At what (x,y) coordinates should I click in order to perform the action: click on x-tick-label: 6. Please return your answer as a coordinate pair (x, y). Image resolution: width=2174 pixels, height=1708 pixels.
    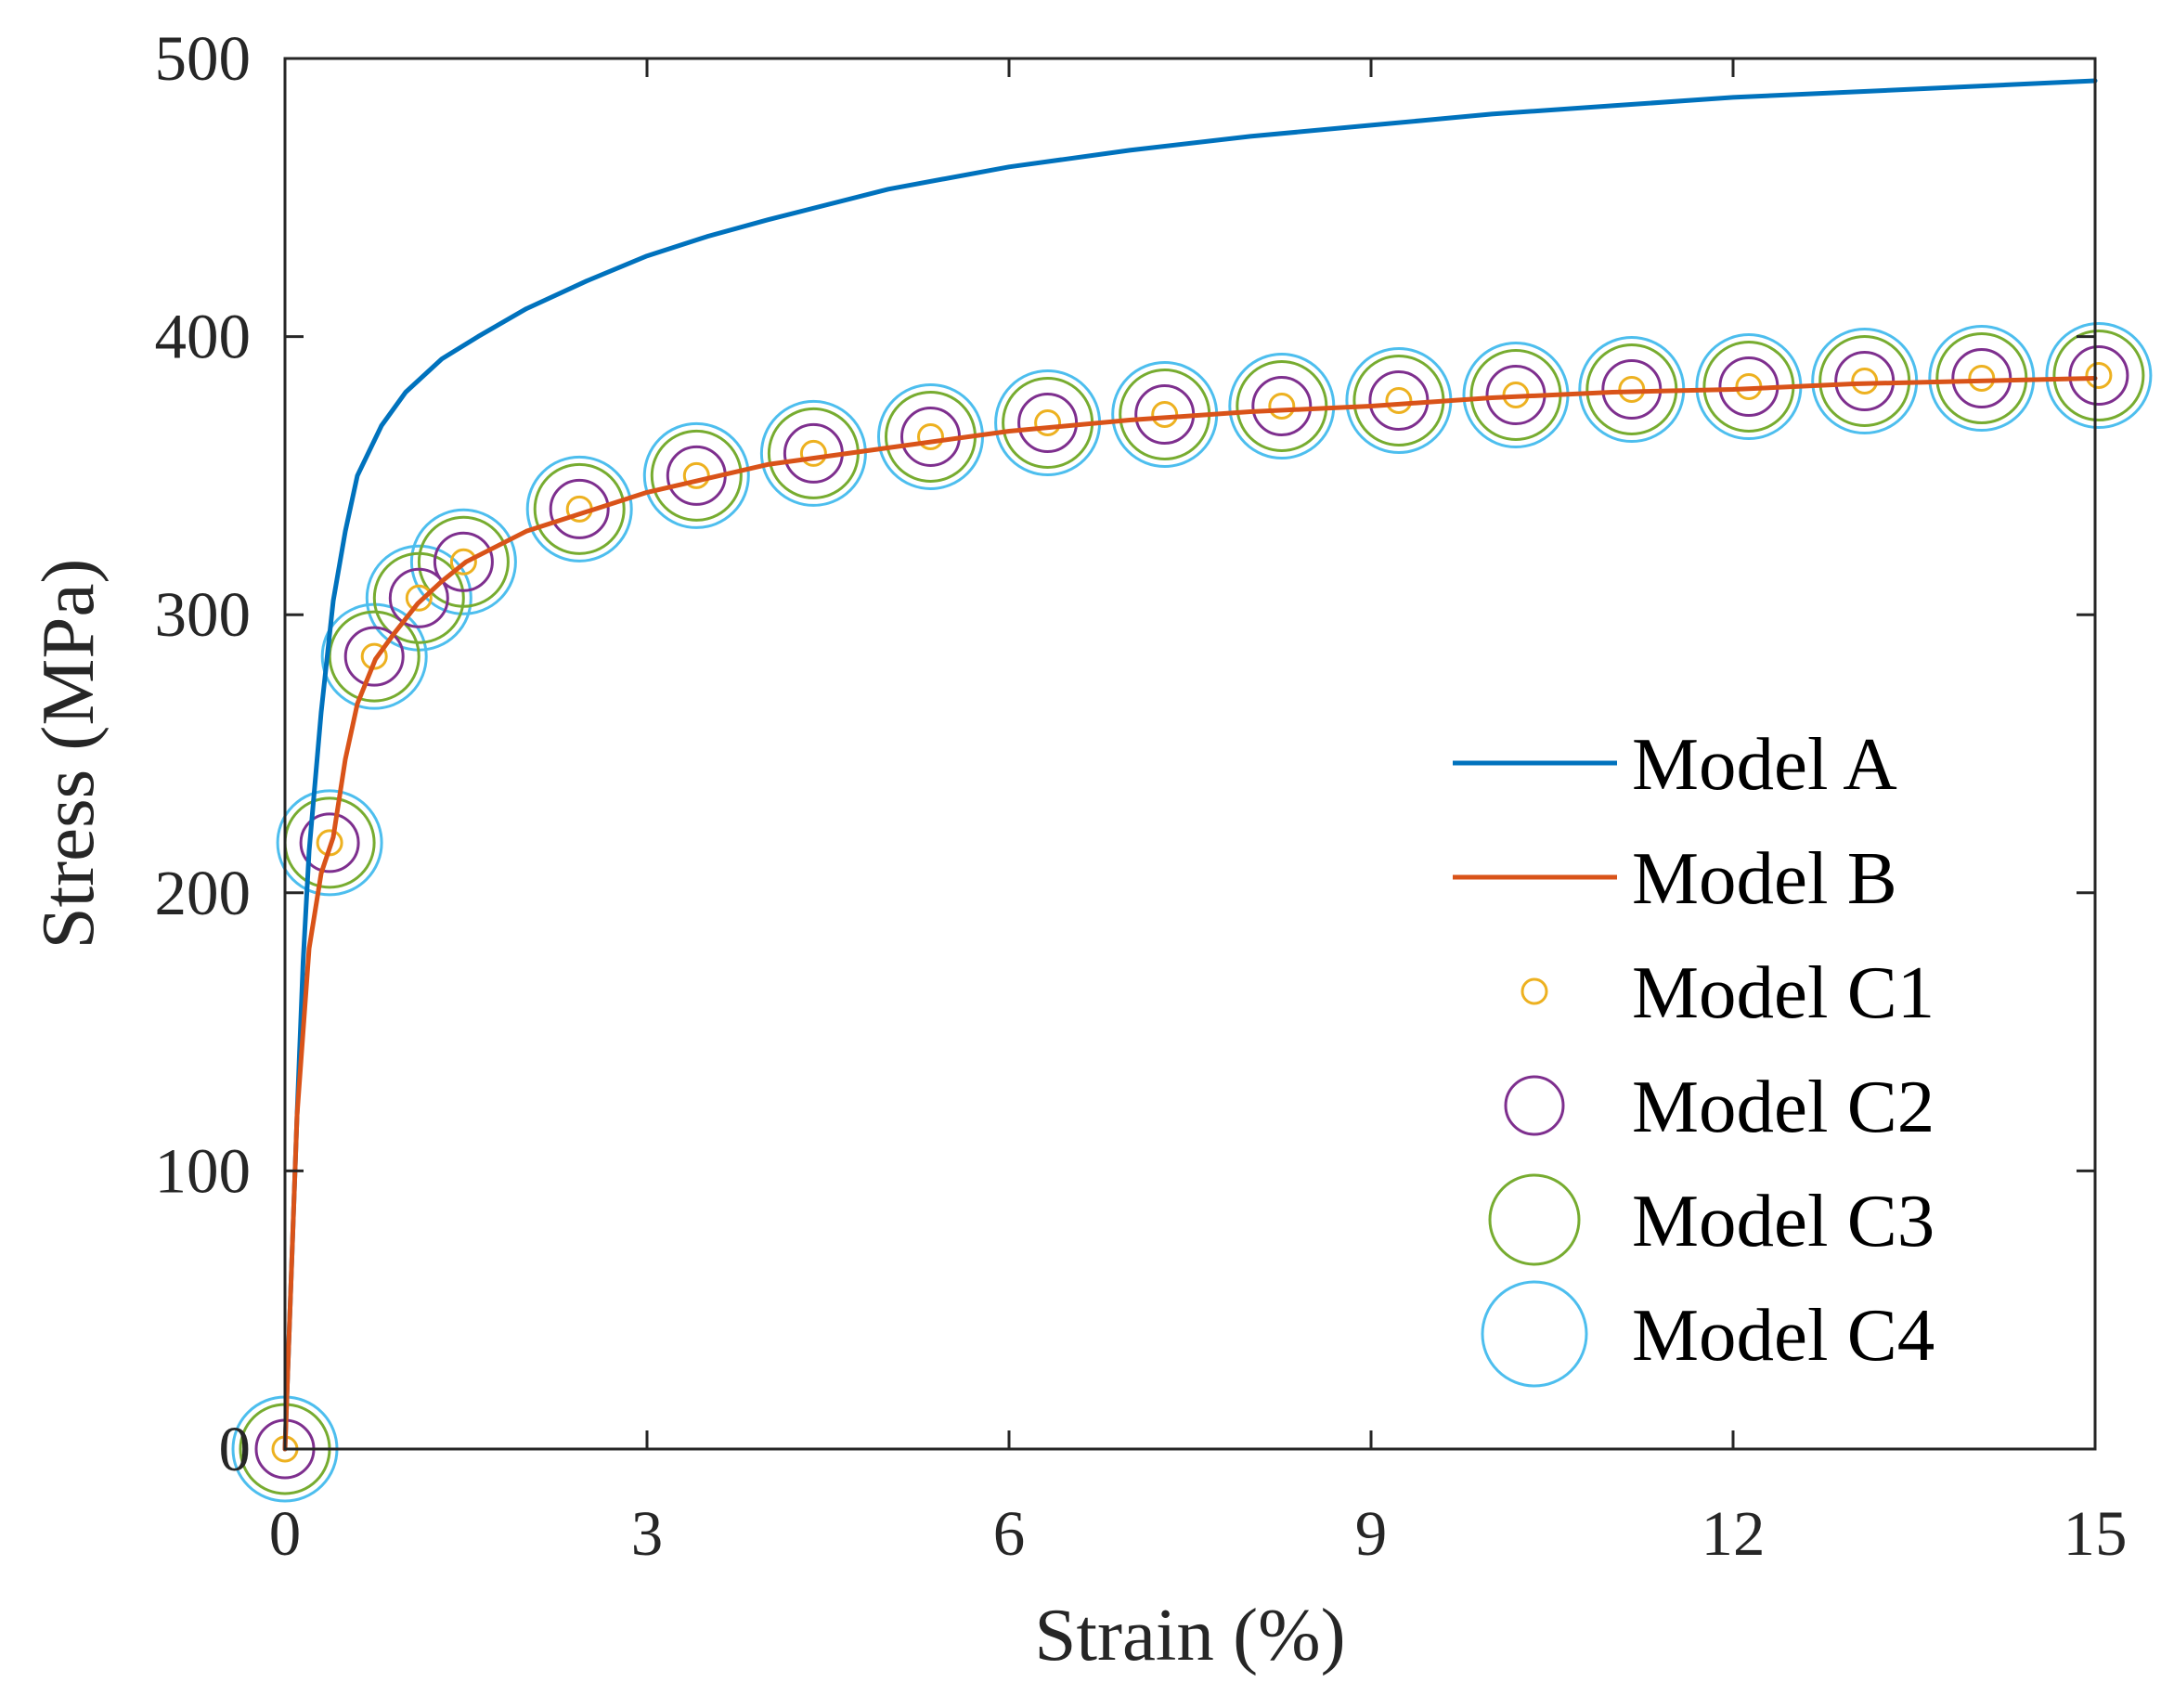
    Looking at the image, I should click on (1009, 1533).